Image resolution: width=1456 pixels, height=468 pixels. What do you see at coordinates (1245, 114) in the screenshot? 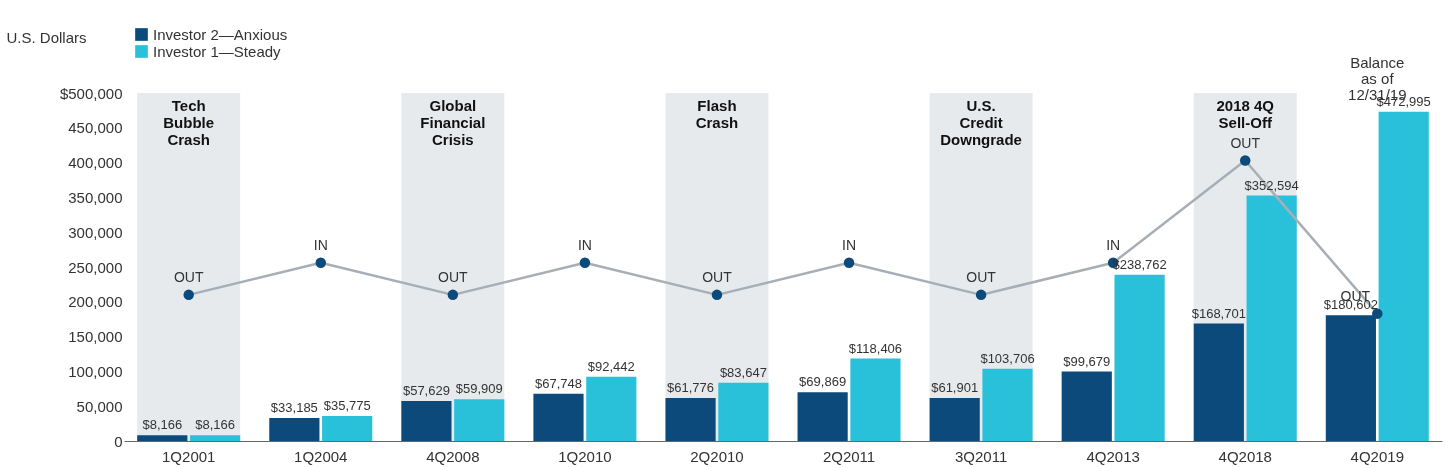
I see `band-label: 2018 4Q Sell-Off` at bounding box center [1245, 114].